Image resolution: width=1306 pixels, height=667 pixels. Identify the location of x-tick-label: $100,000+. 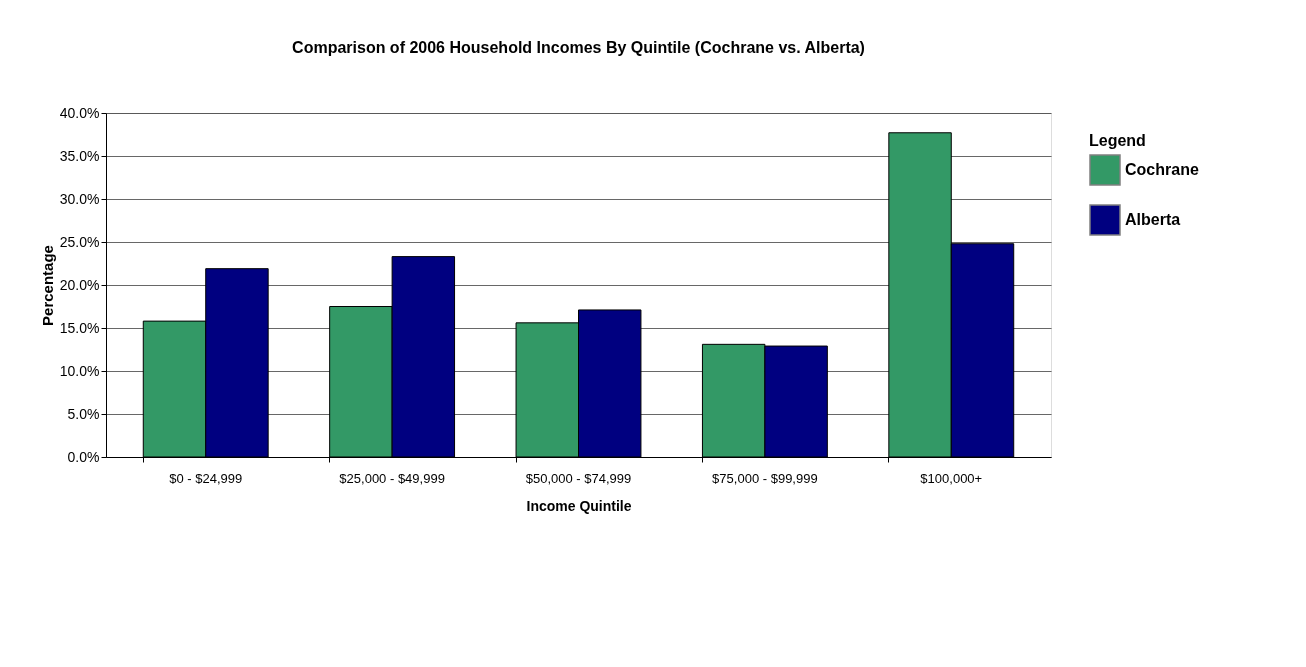
(951, 478).